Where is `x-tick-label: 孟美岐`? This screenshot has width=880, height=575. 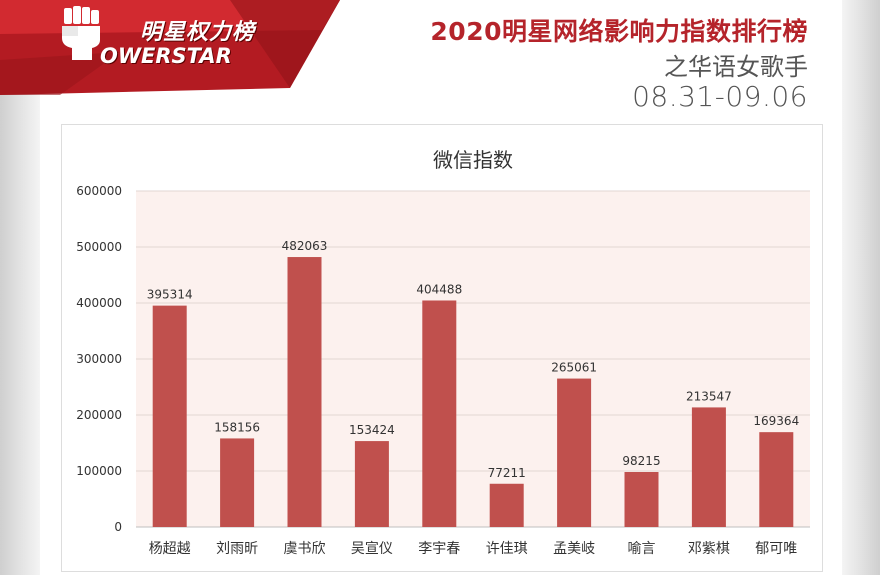 x-tick-label: 孟美岐 is located at coordinates (574, 549).